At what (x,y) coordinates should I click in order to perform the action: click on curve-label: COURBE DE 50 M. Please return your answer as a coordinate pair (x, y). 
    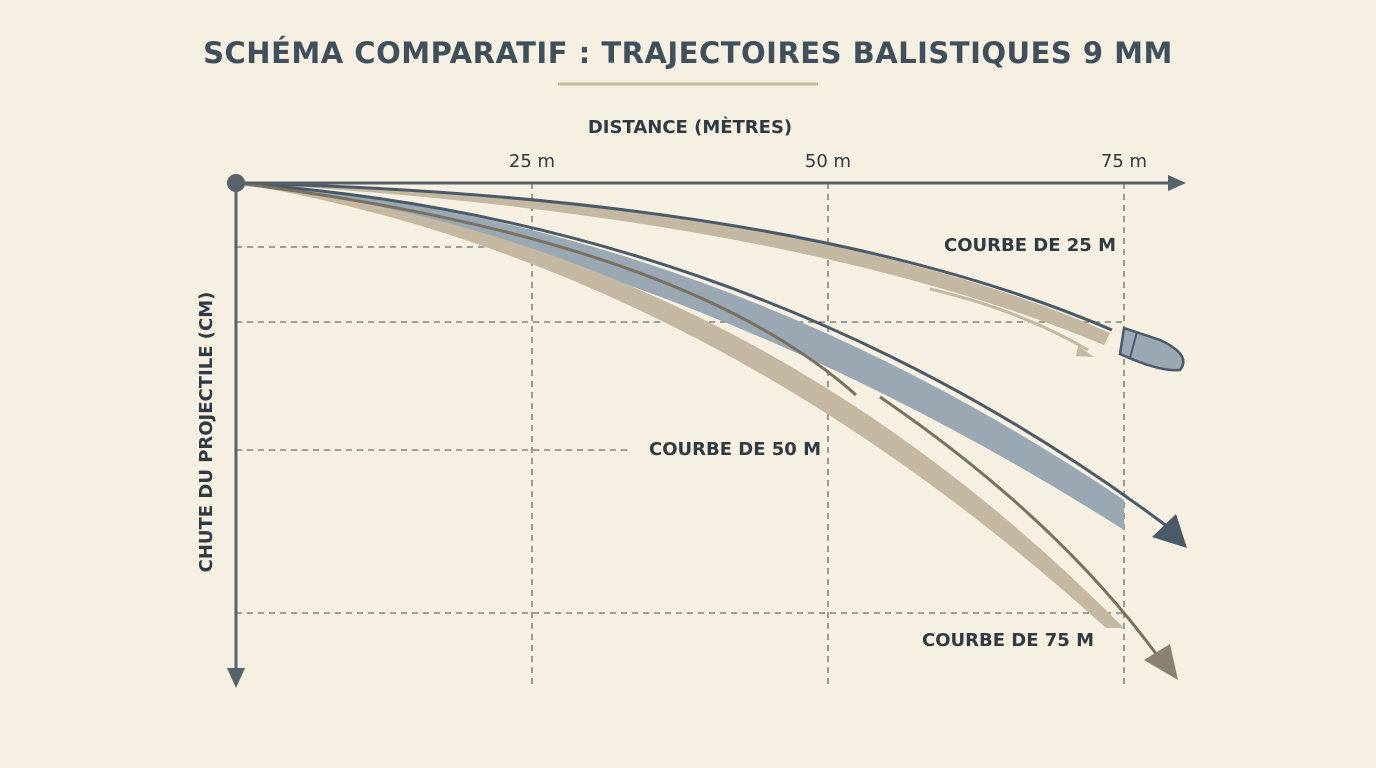
    Looking at the image, I should click on (735, 449).